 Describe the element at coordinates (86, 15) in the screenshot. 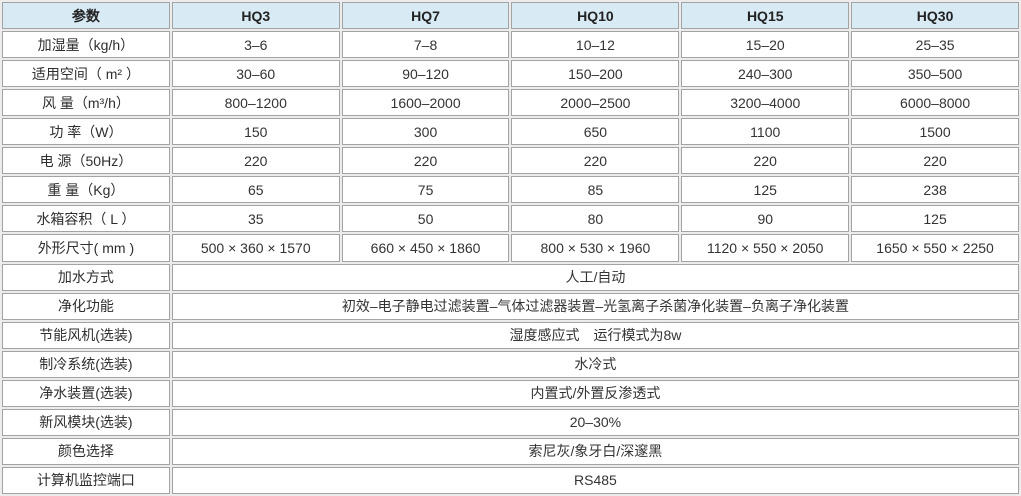

I see `column-header-param: 参数` at that location.